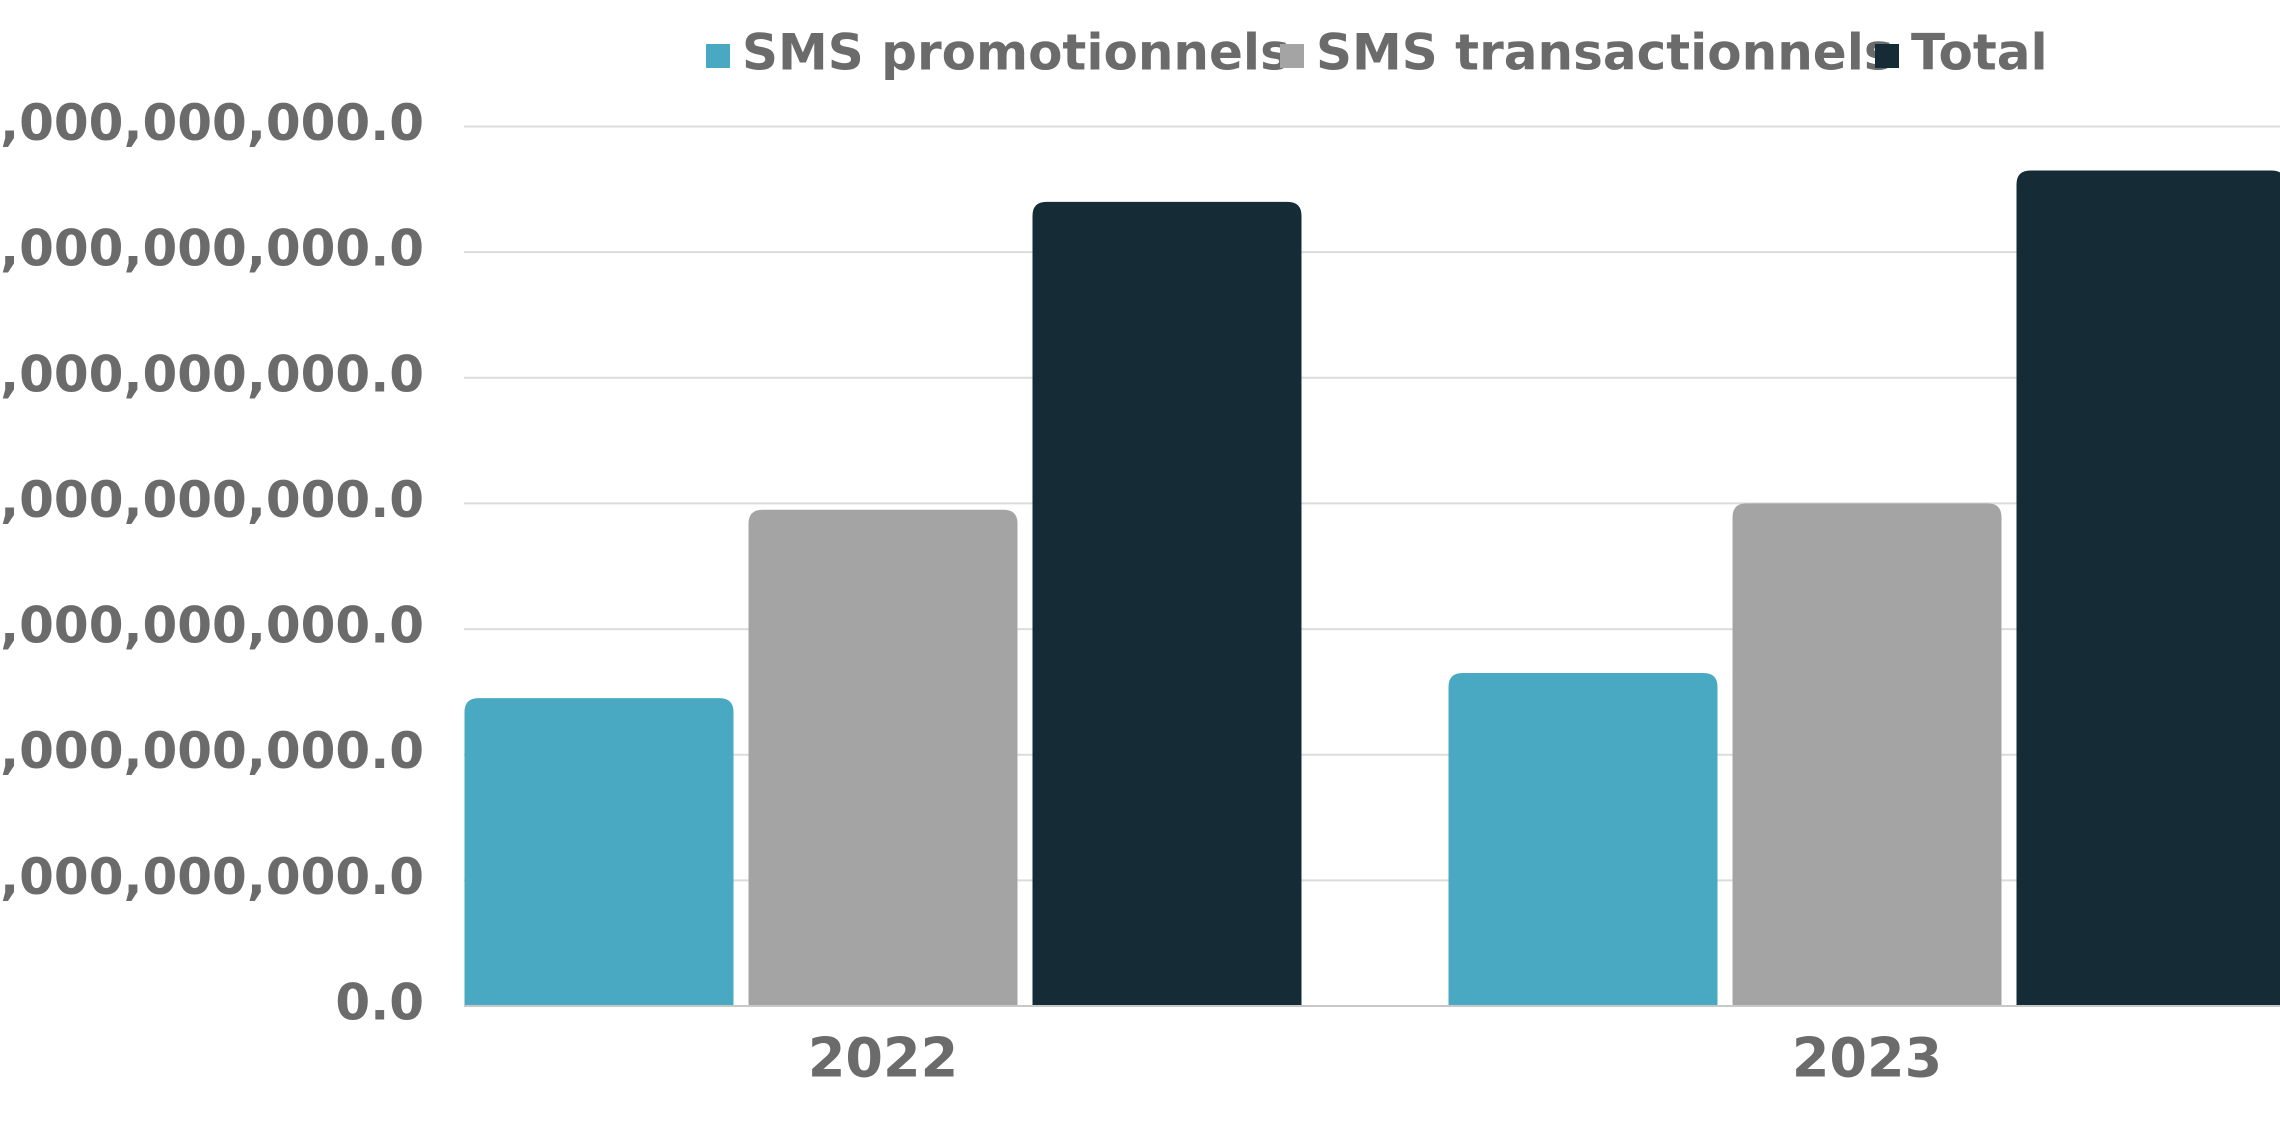 The height and width of the screenshot is (1122, 2280). Describe the element at coordinates (1605, 53) in the screenshot. I see `legend-label: SMS transactionnels` at that location.